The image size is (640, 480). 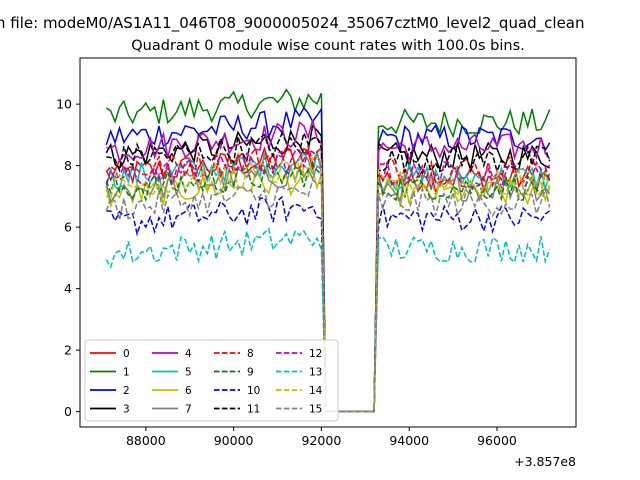 I want to click on legend-label-10: 10, so click(x=253, y=391).